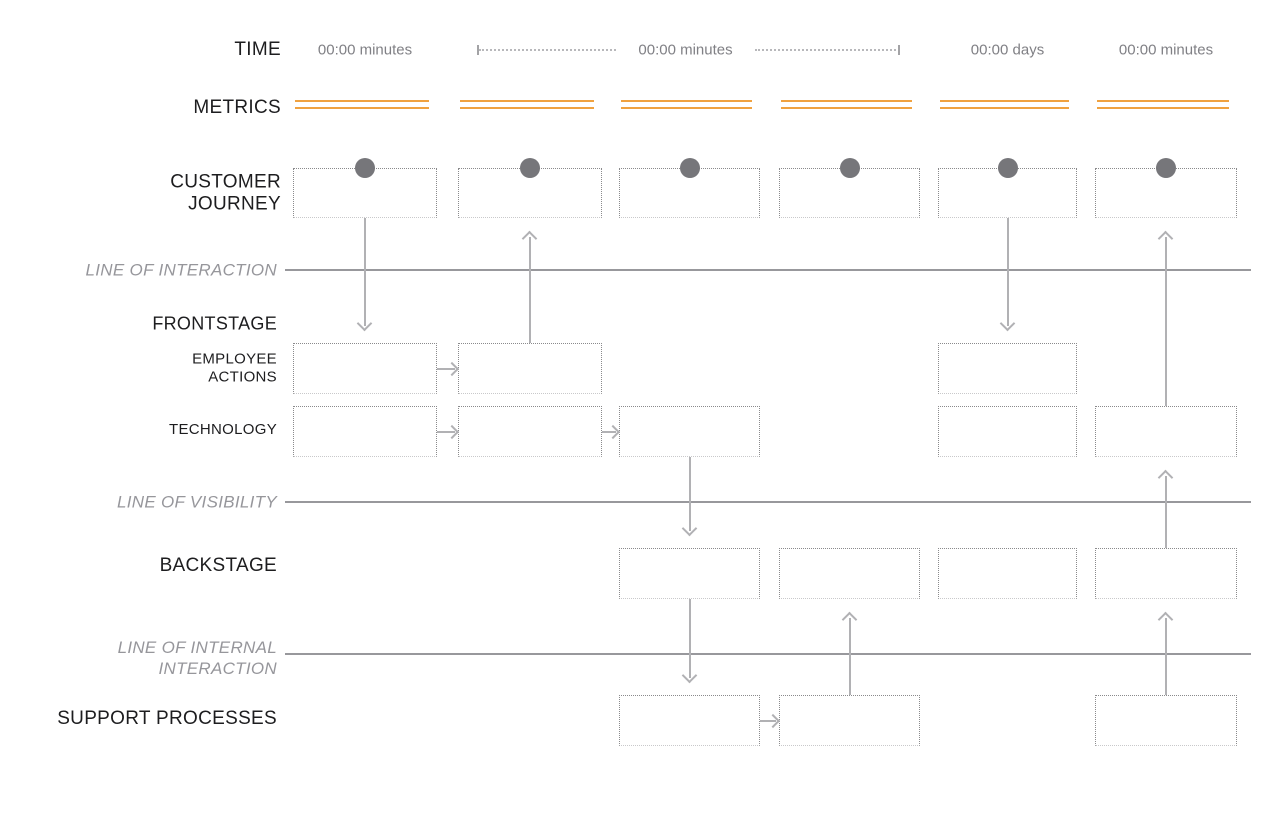 The height and width of the screenshot is (825, 1275). I want to click on flow-arrow-customer-journey-to-employee-actions-col1-head, so click(364, 323).